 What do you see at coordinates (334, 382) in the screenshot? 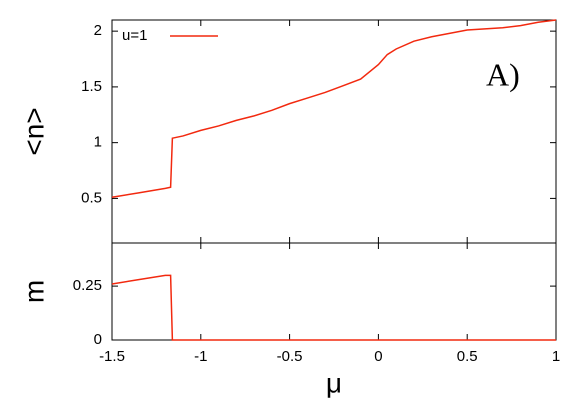
I see `x-axis-label: μ` at bounding box center [334, 382].